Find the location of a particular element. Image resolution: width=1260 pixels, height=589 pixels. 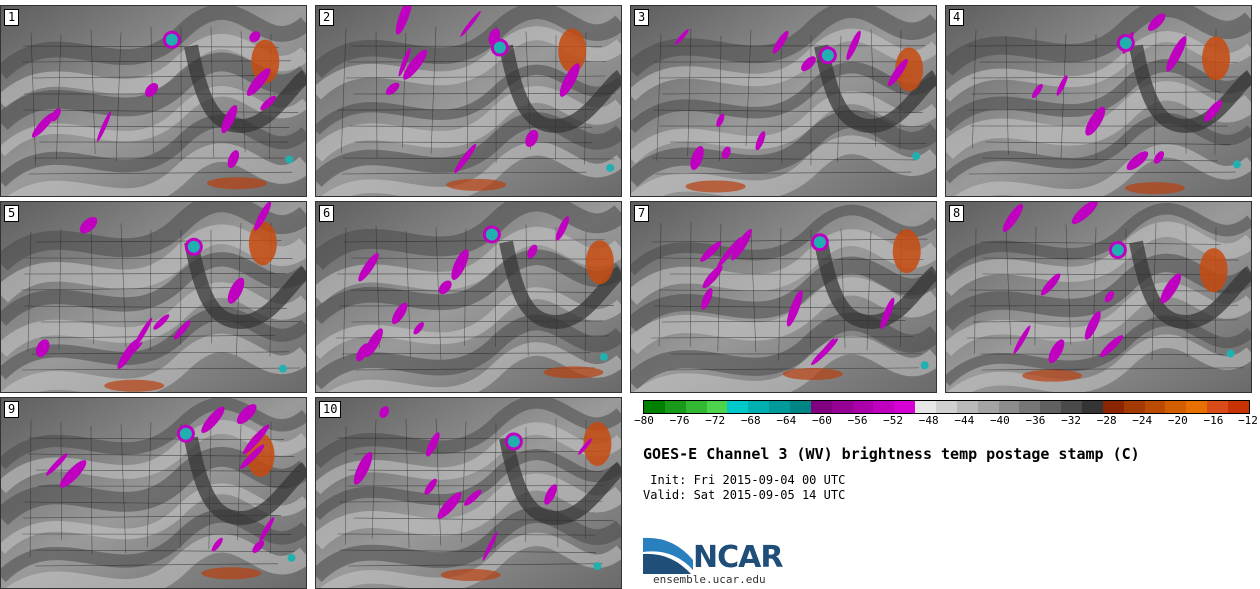

colorbar-tick-label: −20 is located at coordinates (1177, 420).